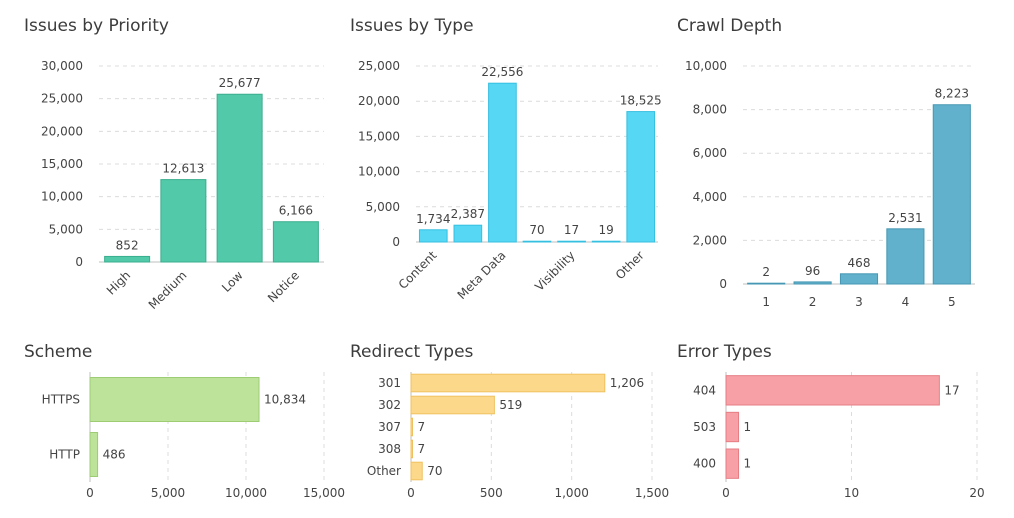 The width and height of the screenshot is (1014, 518). Describe the element at coordinates (812, 271) in the screenshot. I see `data-label: 96` at that location.